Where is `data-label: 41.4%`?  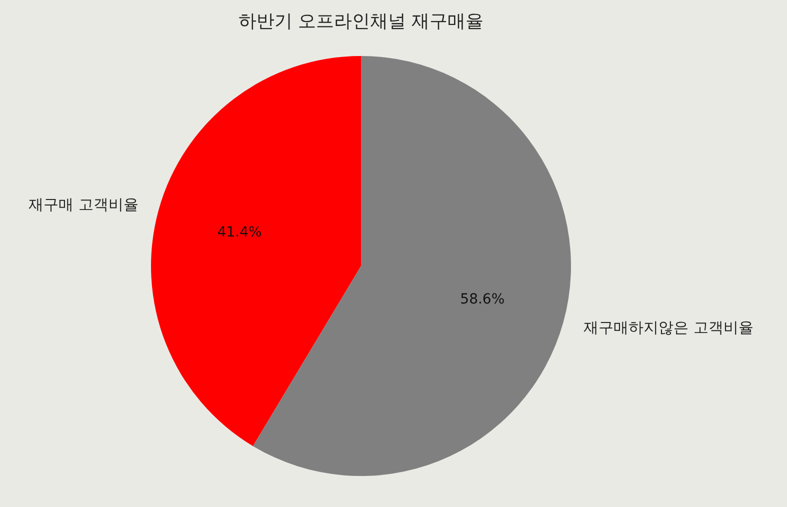
data-label: 41.4% is located at coordinates (239, 232).